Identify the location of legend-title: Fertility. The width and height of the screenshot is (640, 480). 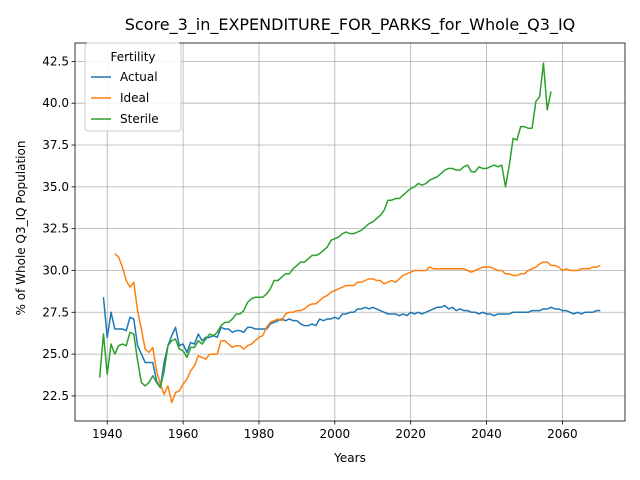
(132, 57).